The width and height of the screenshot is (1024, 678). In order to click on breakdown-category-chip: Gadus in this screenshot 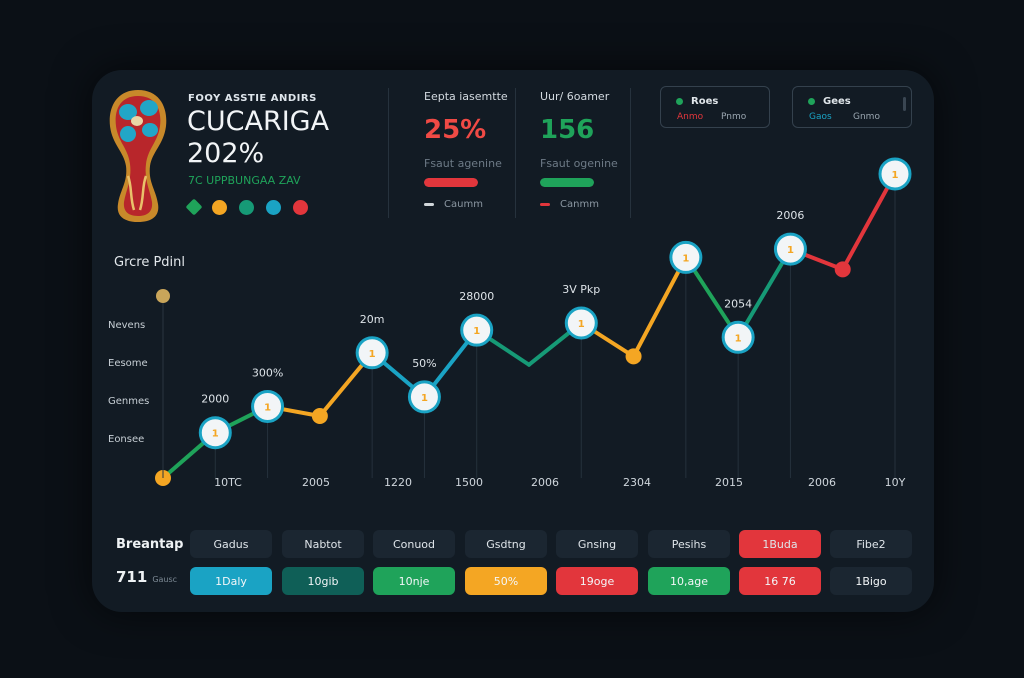, I will do `click(231, 544)`.